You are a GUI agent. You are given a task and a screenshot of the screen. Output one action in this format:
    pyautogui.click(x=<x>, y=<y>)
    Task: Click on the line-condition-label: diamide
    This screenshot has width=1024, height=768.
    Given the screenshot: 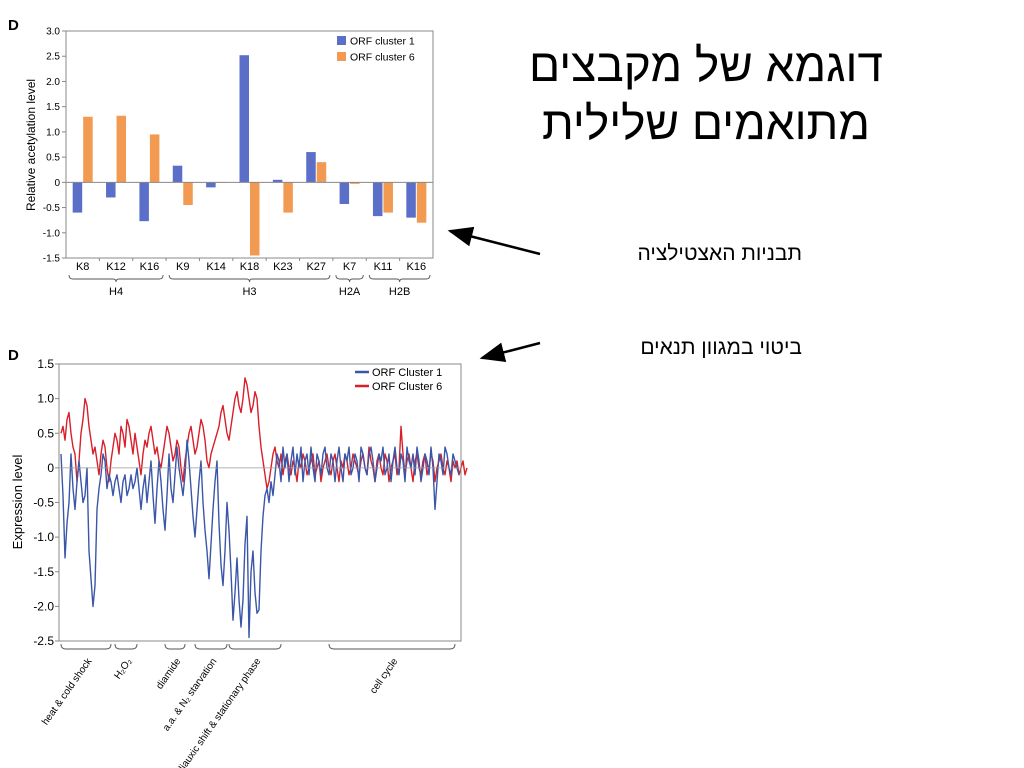 What is the action you would take?
    pyautogui.click(x=168, y=673)
    